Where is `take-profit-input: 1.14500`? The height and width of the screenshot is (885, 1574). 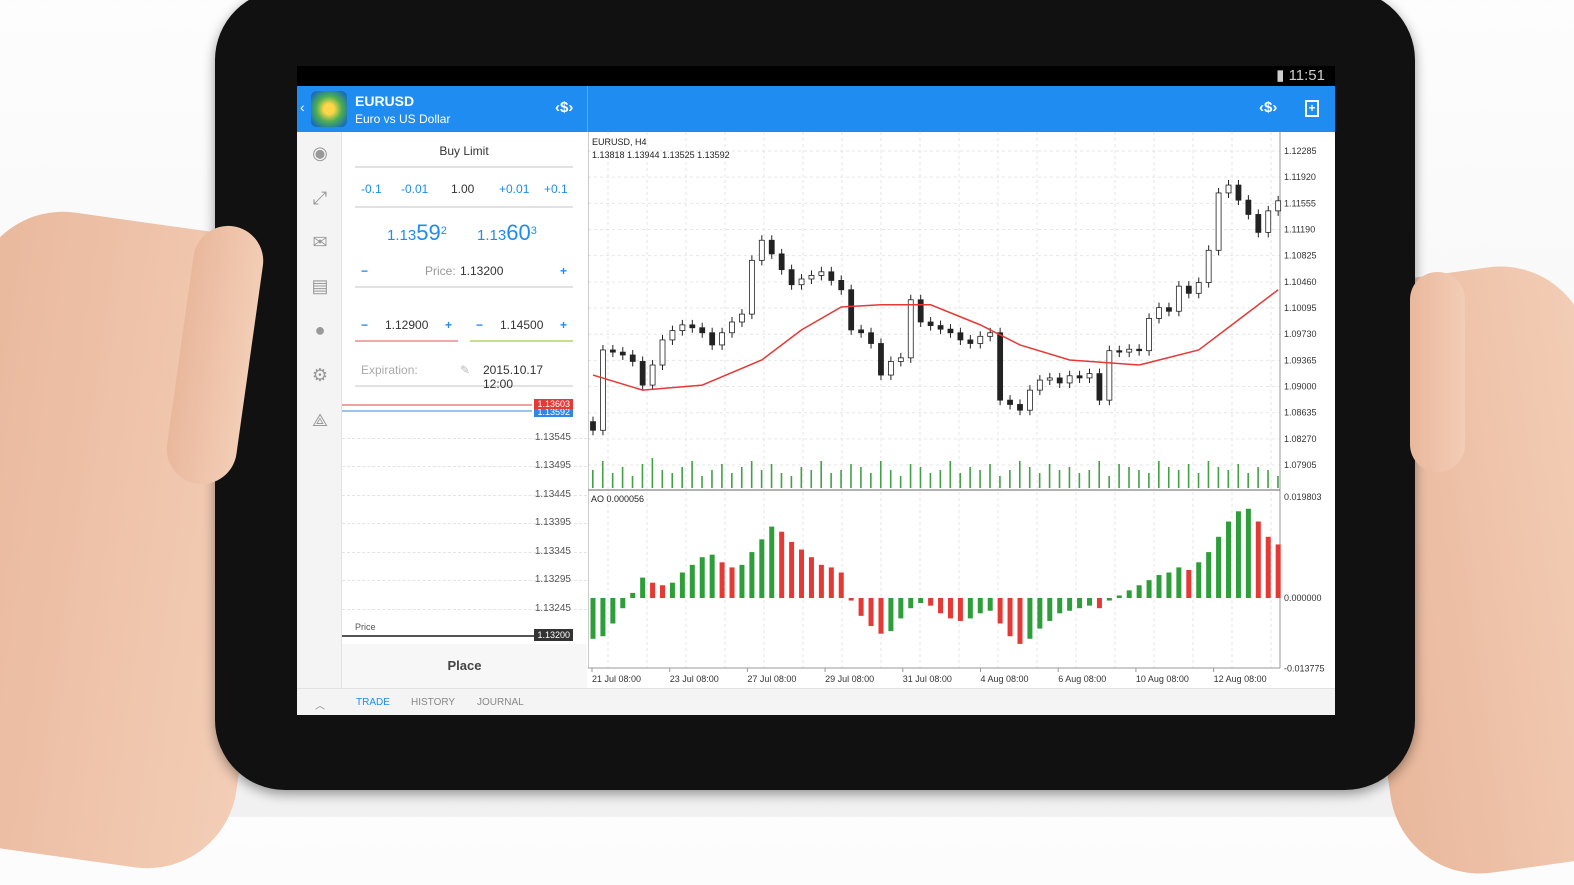 take-profit-input: 1.14500 is located at coordinates (522, 325).